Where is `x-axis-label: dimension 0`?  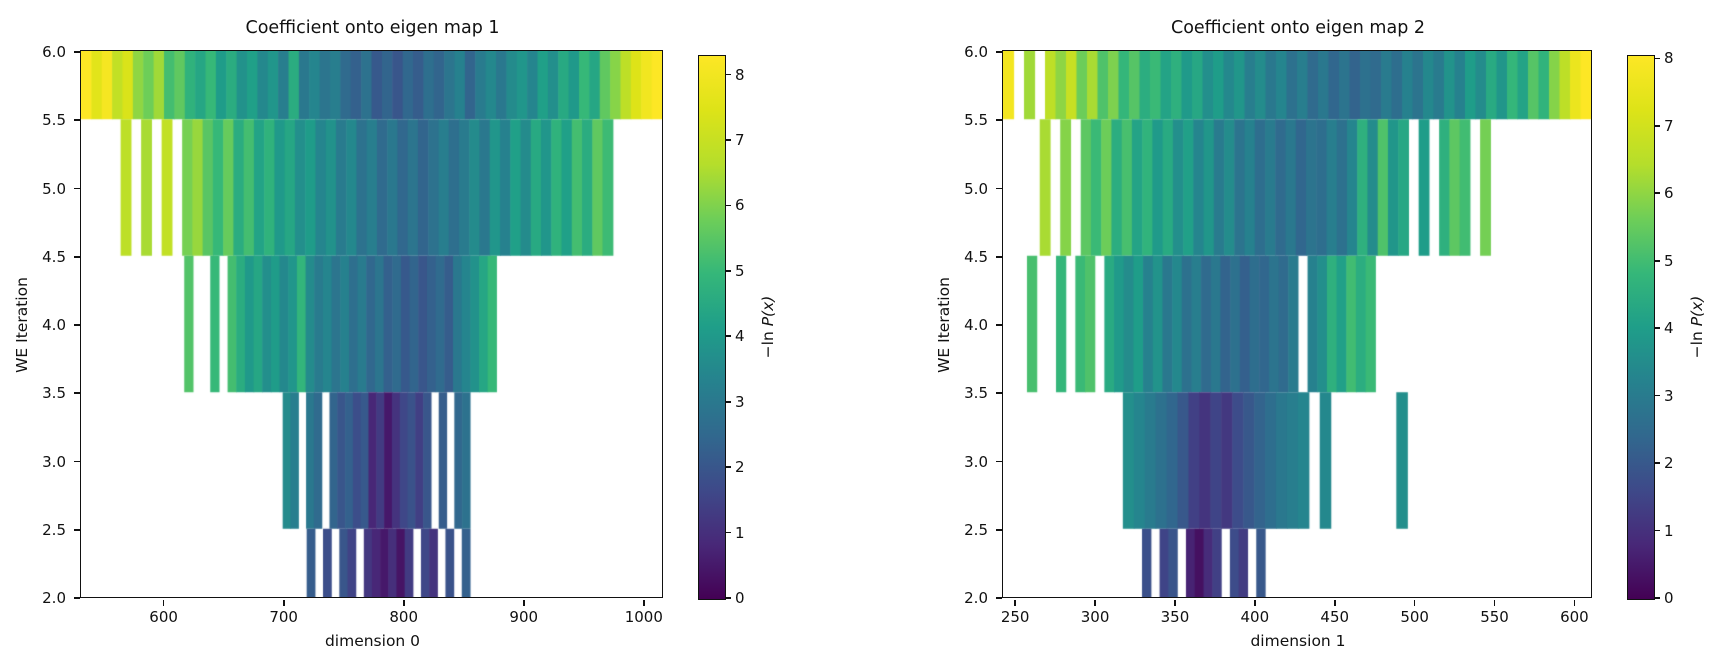 x-axis-label: dimension 0 is located at coordinates (372, 641).